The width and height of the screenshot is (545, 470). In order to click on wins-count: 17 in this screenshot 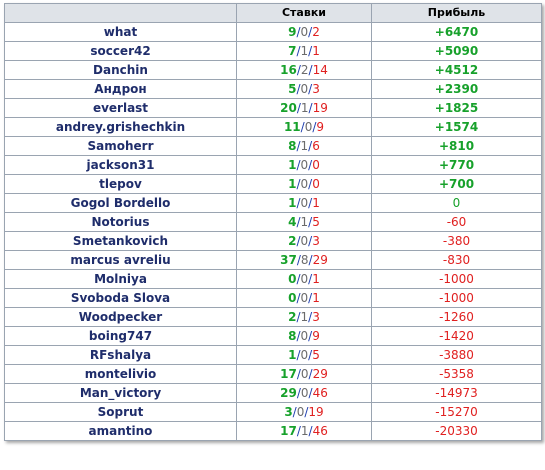, I will do `click(288, 374)`.